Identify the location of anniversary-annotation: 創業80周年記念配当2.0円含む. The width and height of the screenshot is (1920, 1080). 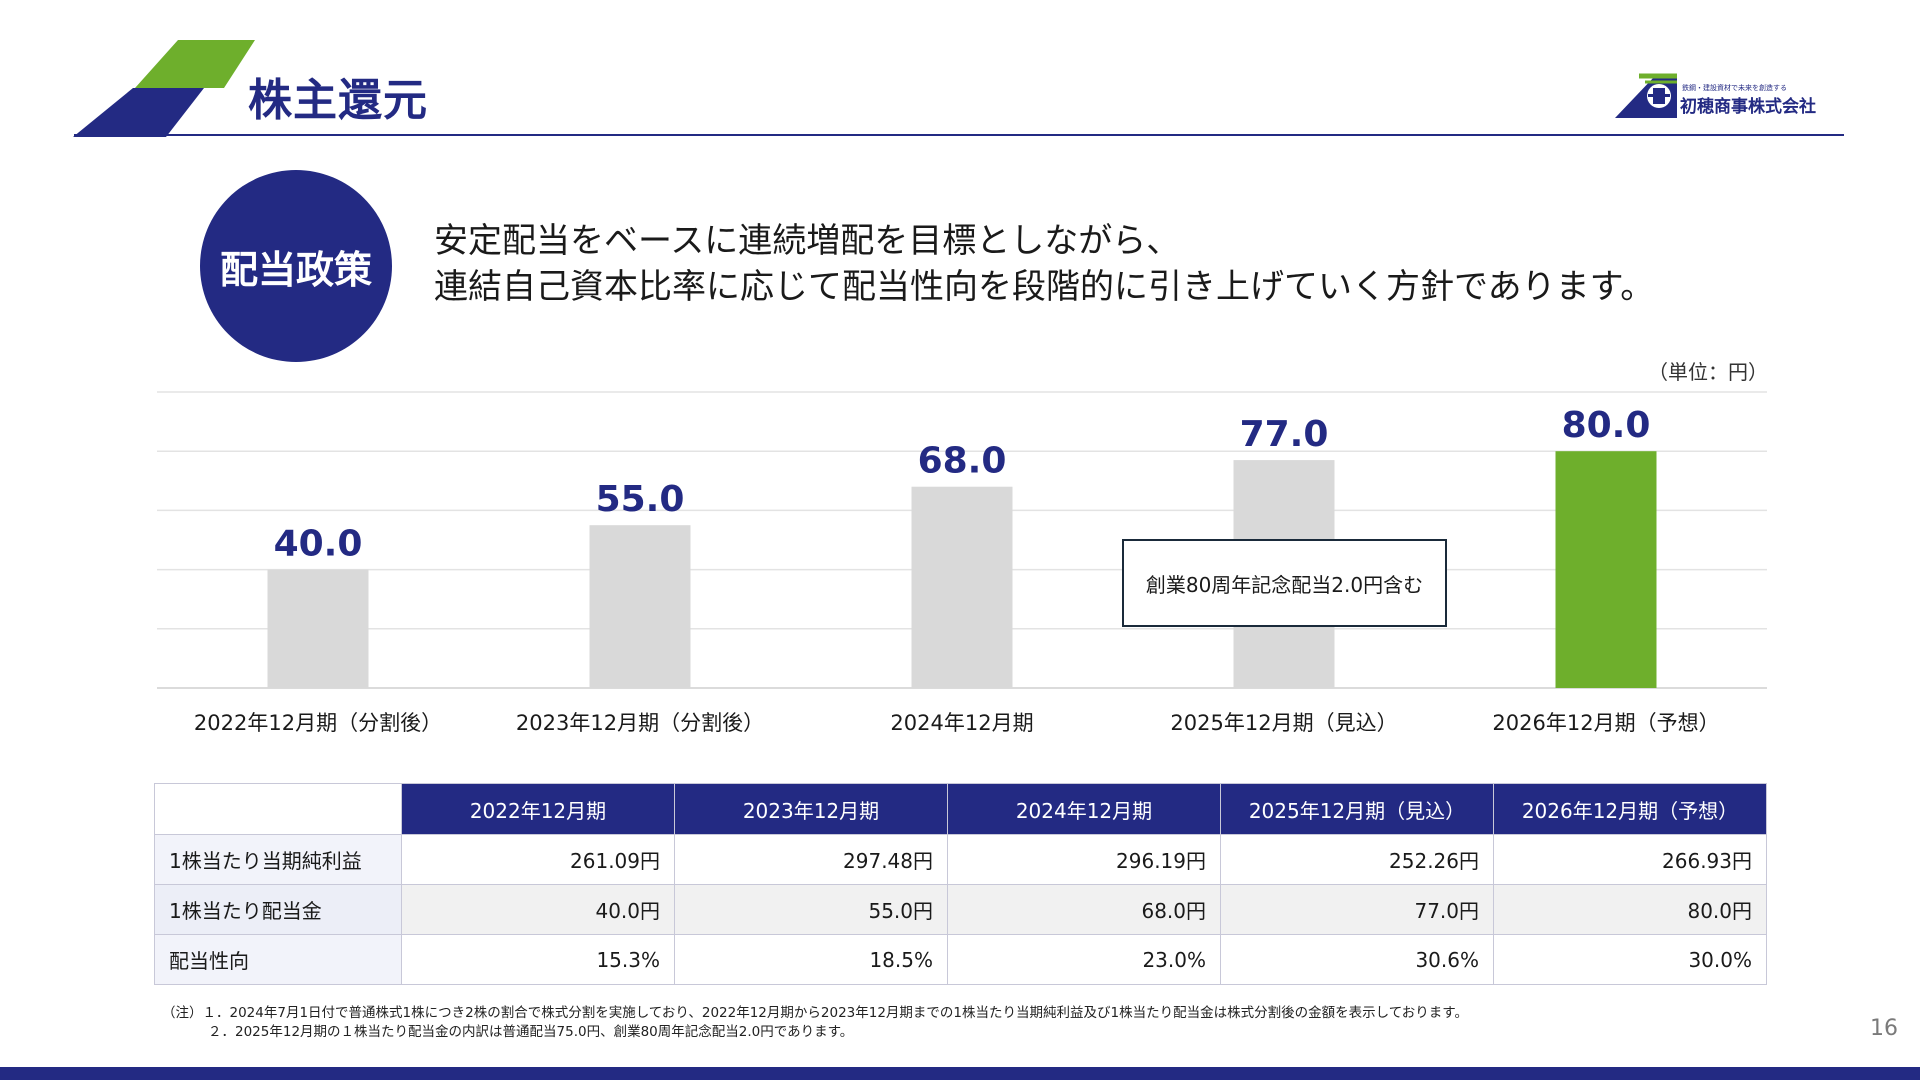
(1284, 583).